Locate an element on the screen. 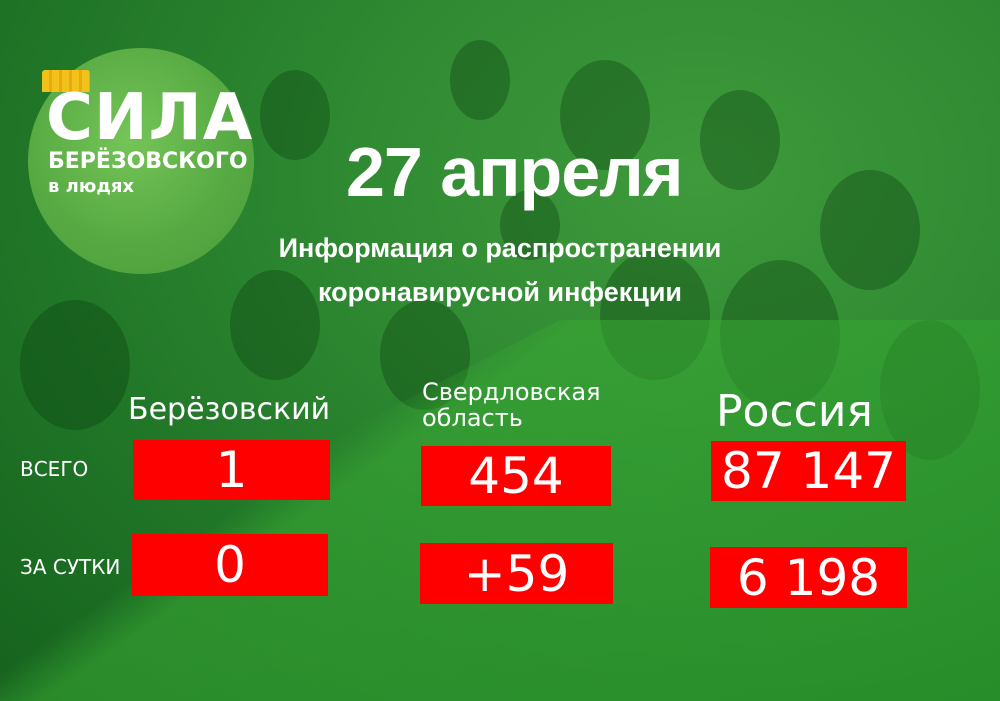  value-russia-daily: 6 198 is located at coordinates (808, 577).